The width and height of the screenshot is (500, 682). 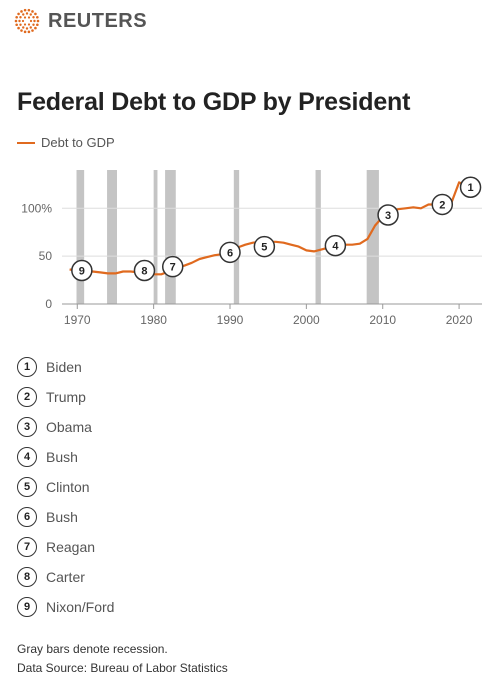 I want to click on key-item: 2 Trump, so click(x=65, y=397).